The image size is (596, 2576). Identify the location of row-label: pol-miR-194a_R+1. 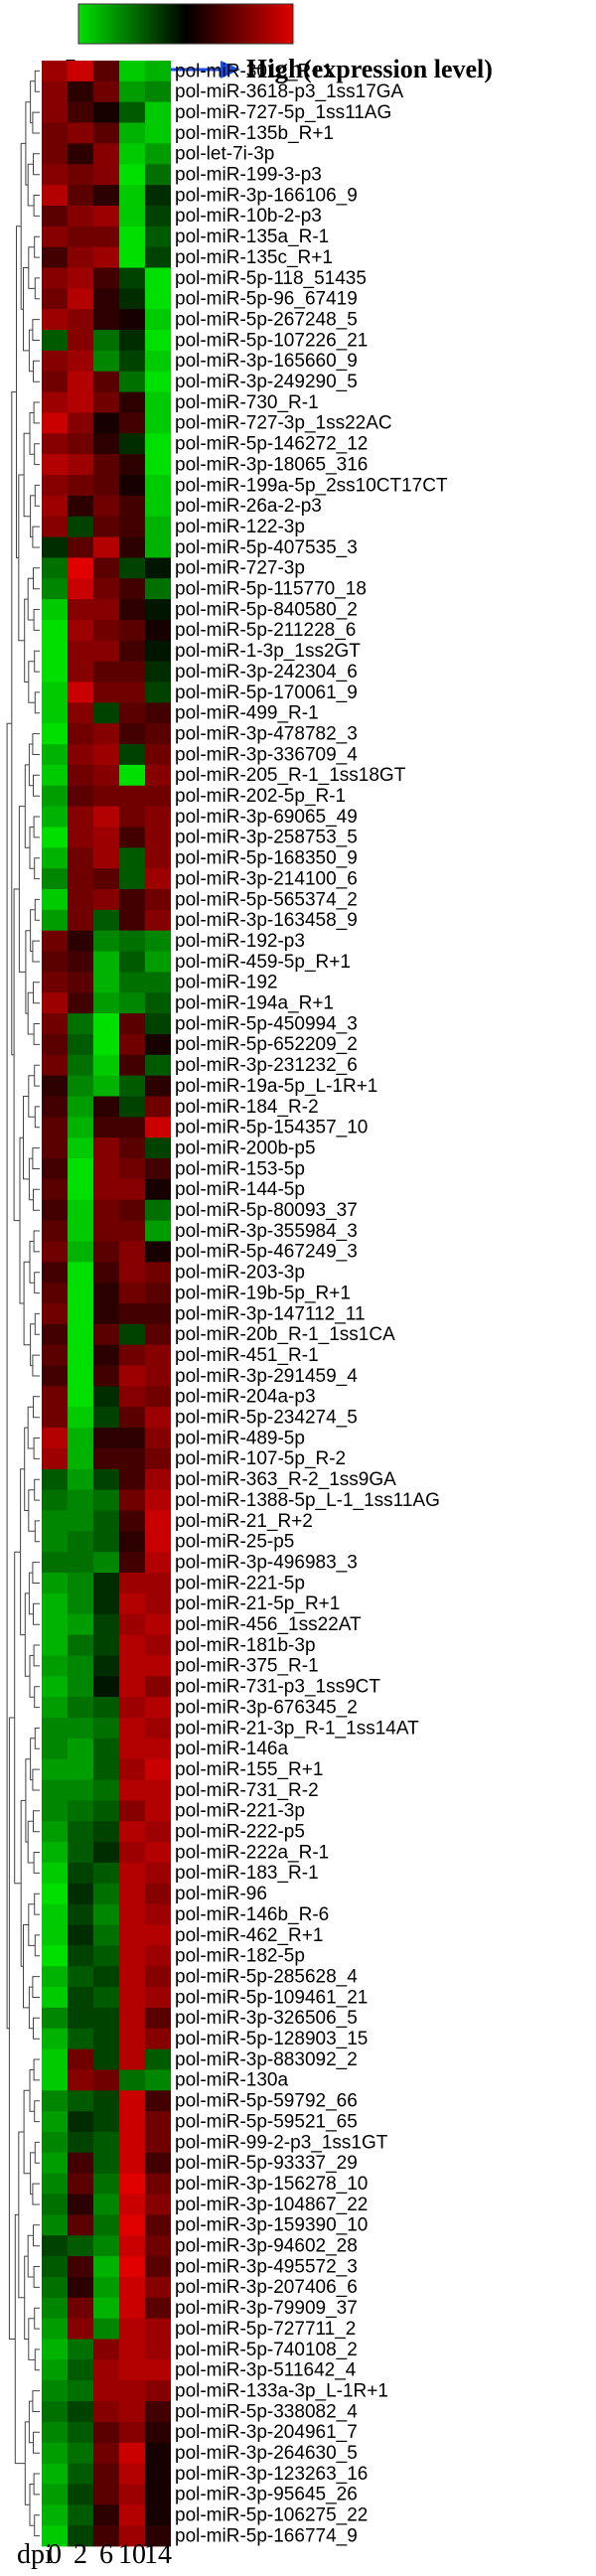
(255, 1003).